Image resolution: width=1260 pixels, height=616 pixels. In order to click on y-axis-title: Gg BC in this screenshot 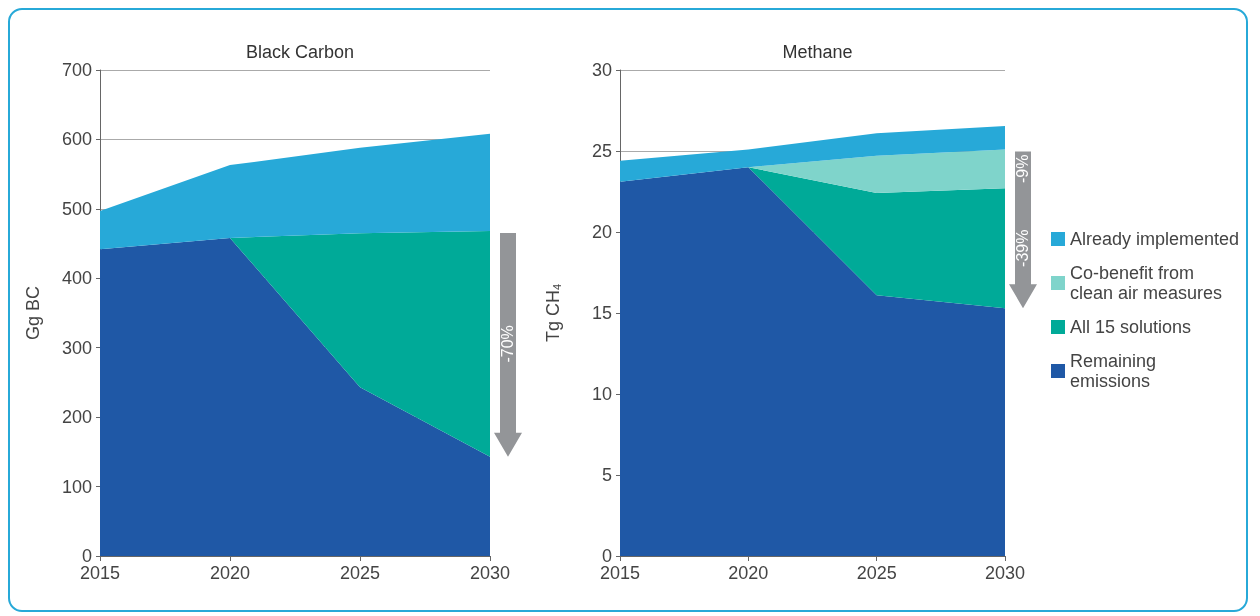, I will do `click(33, 313)`.